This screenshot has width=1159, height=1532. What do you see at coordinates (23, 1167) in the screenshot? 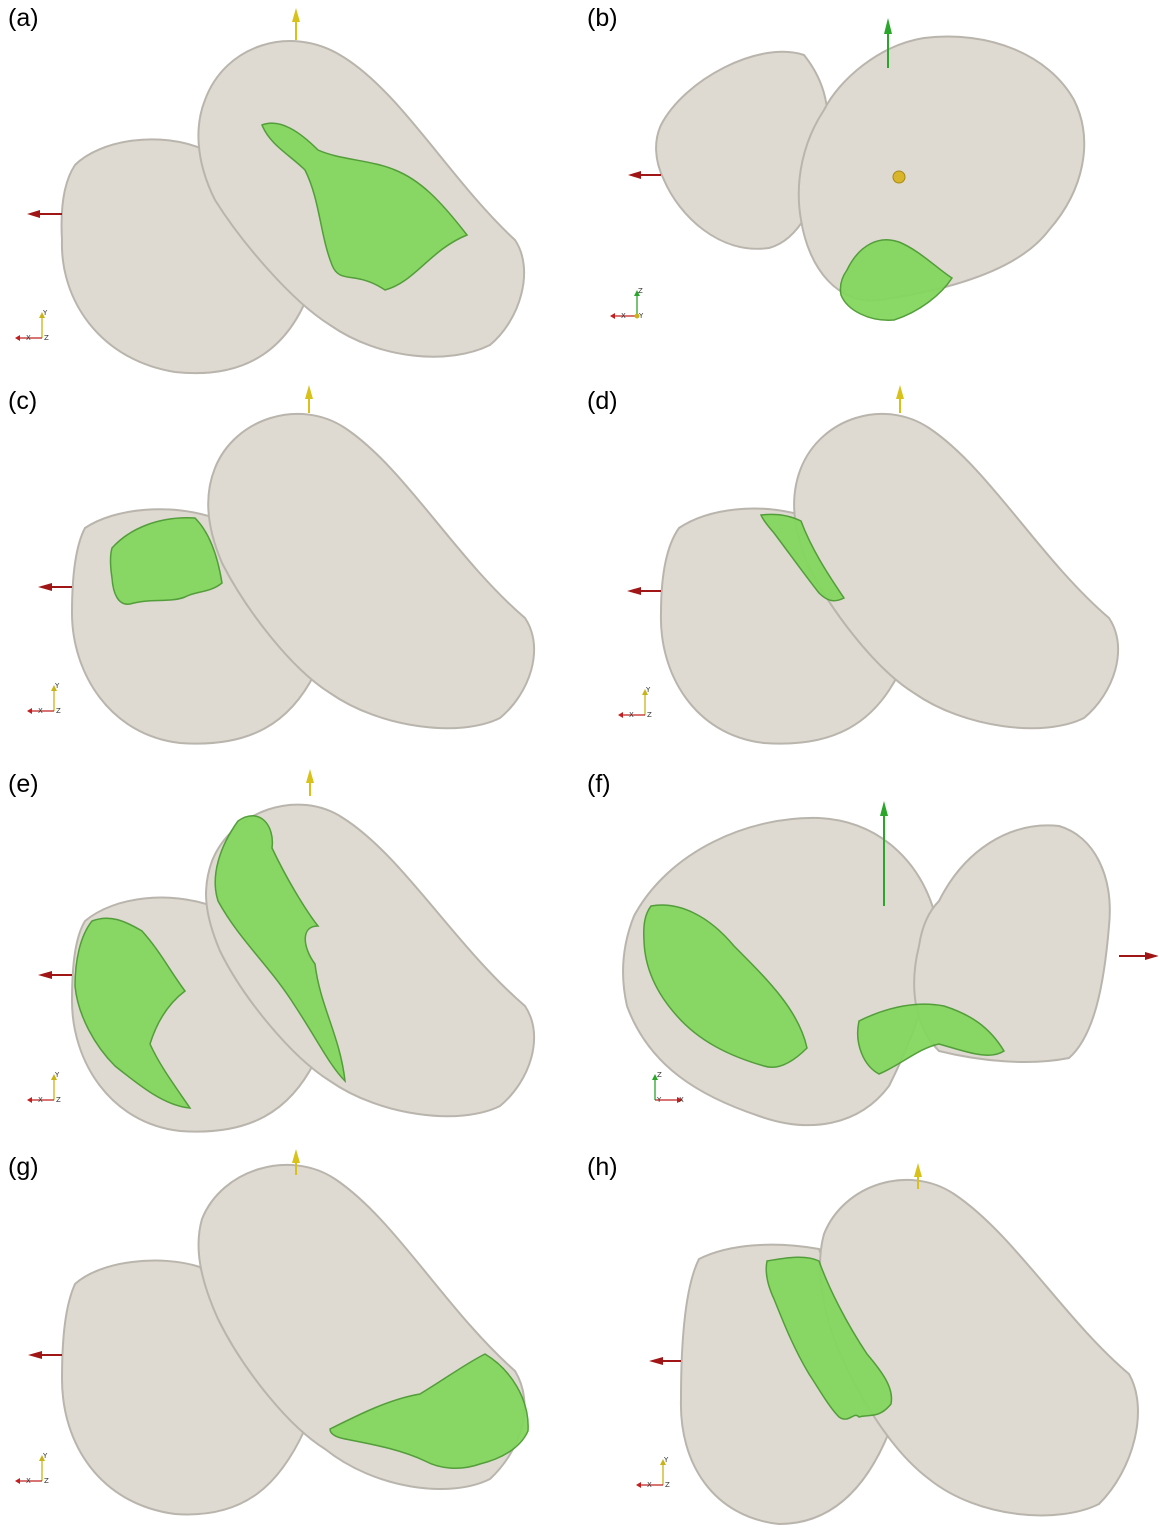
I see `panel-label: (g)` at bounding box center [23, 1167].